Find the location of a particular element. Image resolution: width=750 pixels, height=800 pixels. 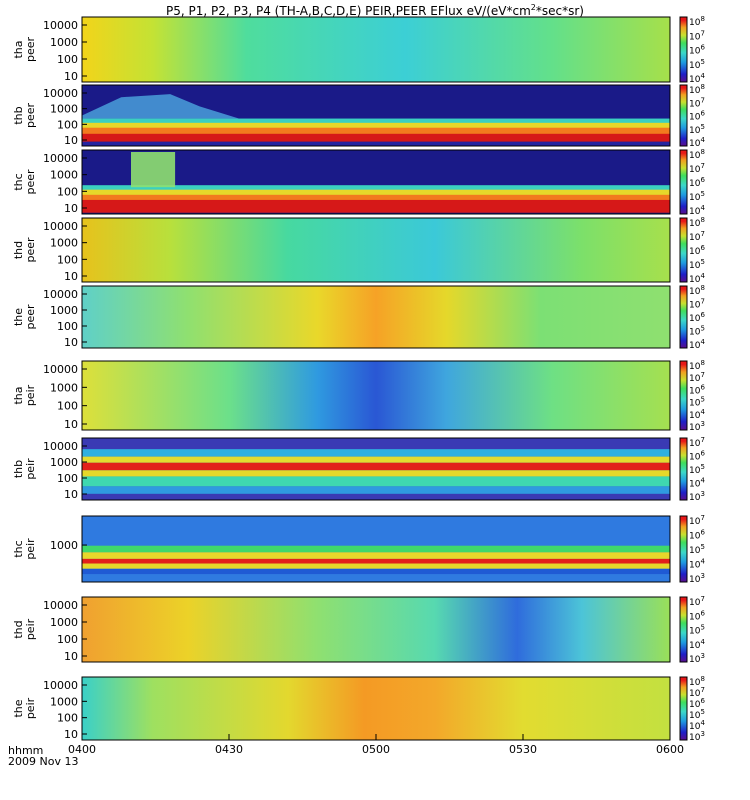

time-axis: 0400 0430 0500 0530 0600 is located at coordinates (376, 745).